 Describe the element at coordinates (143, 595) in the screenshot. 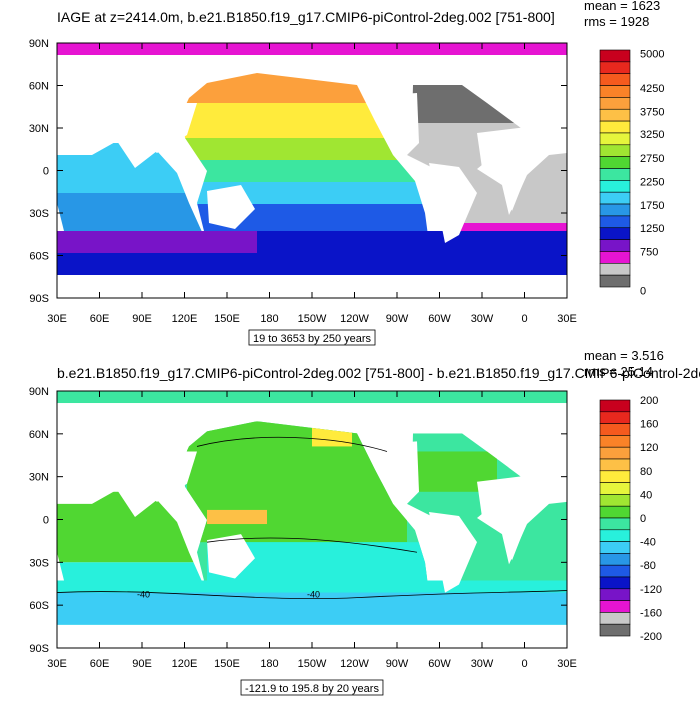

I see `contour-label: -40` at that location.